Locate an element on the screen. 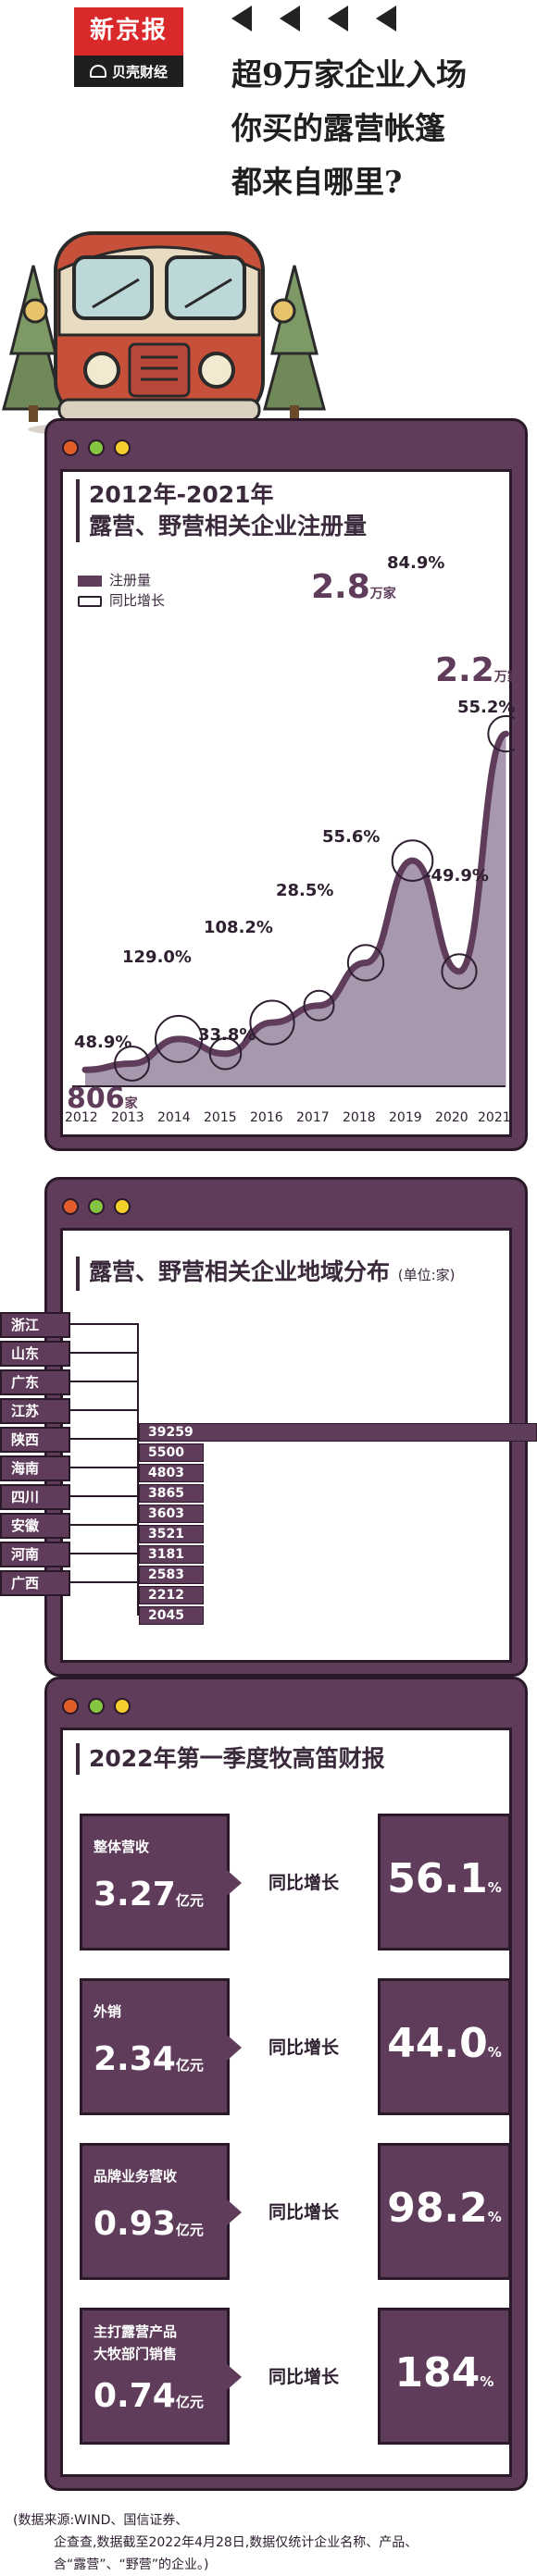  growth-card: 56.1% is located at coordinates (444, 1883).